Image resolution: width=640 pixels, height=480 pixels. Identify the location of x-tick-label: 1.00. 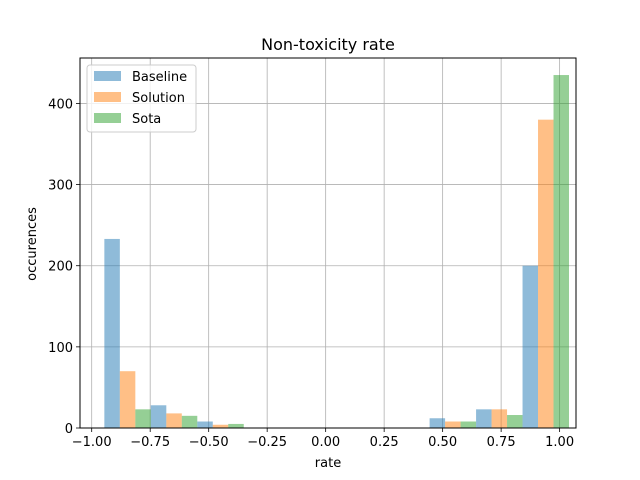
(559, 442).